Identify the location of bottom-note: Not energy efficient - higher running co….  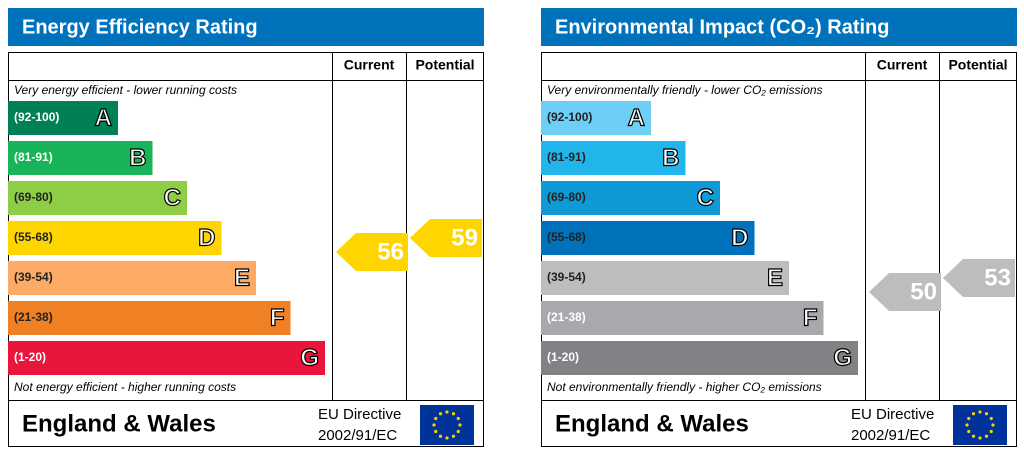
(125, 387).